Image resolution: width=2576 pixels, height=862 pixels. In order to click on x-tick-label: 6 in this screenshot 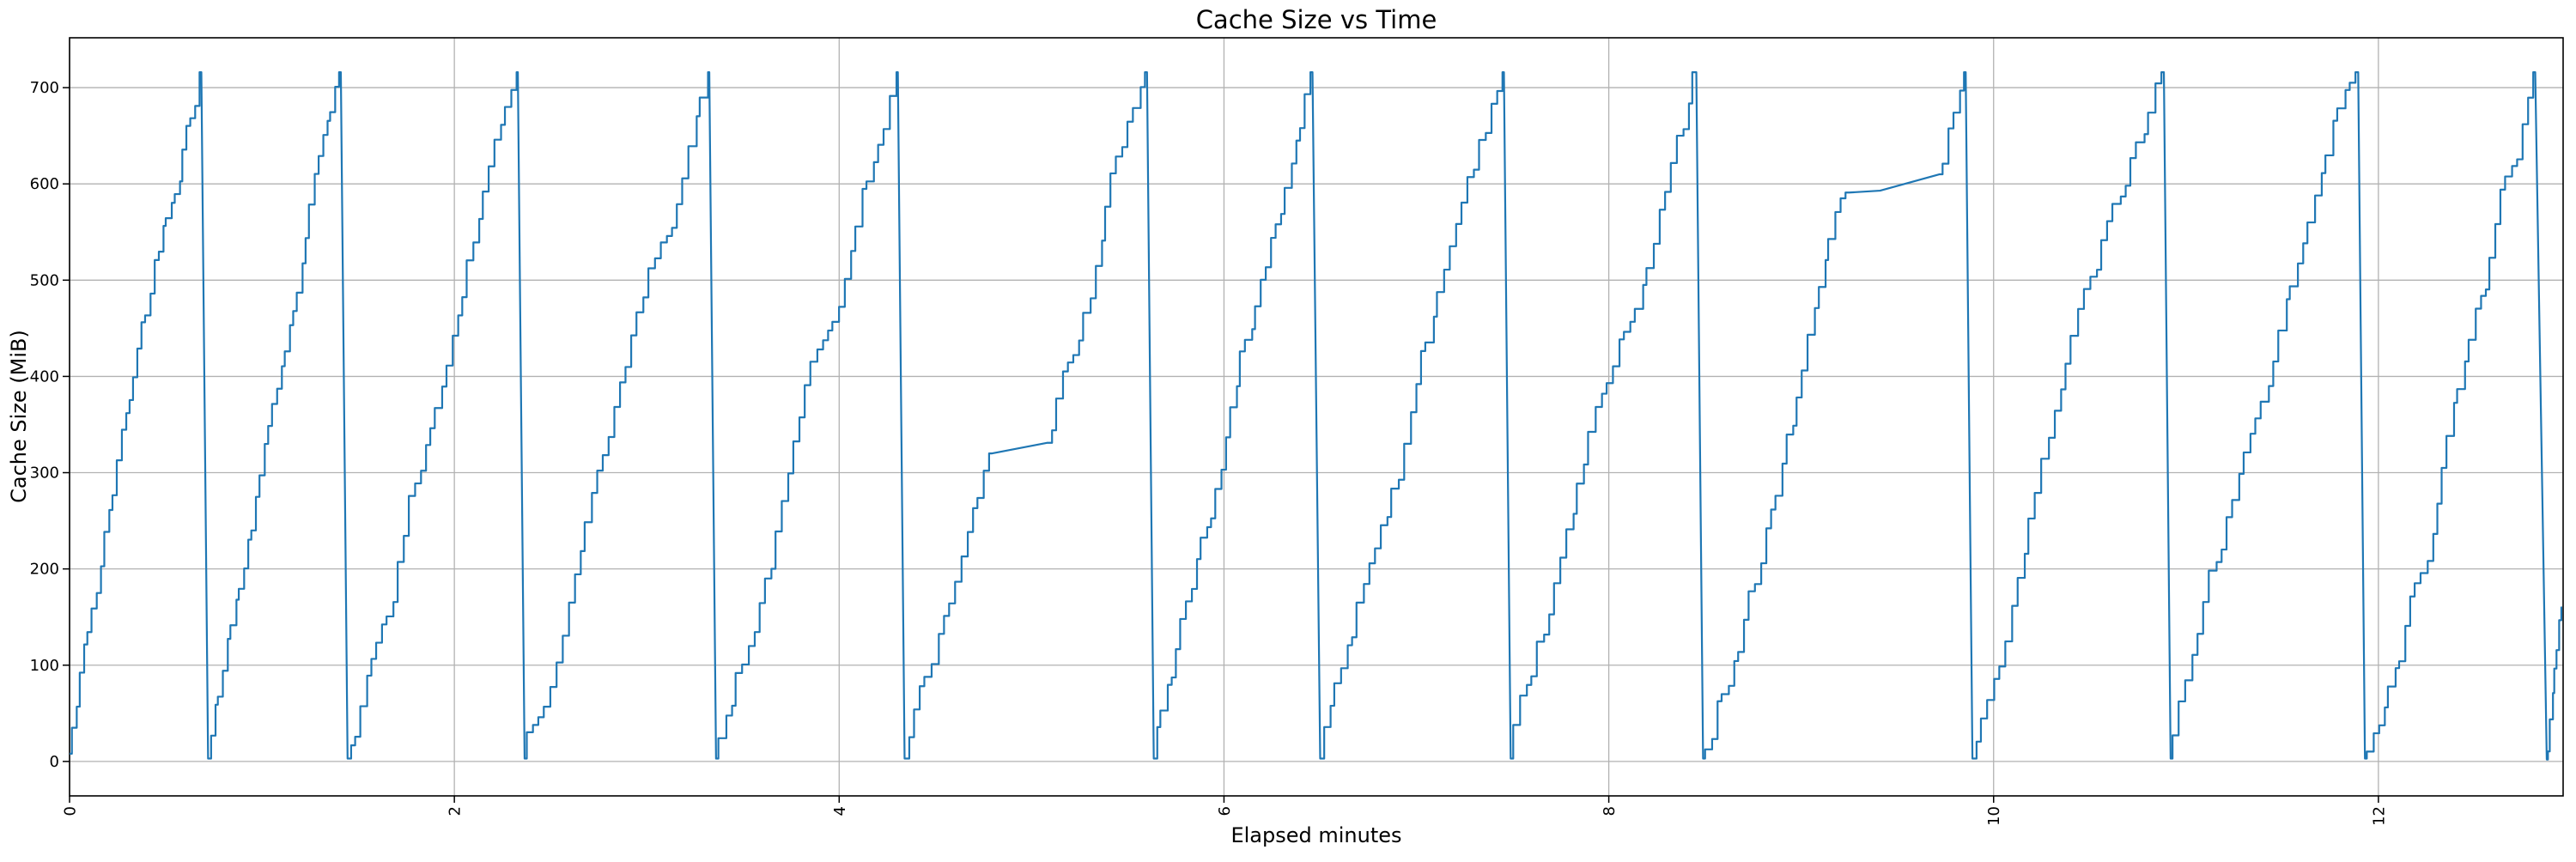, I will do `click(1225, 811)`.